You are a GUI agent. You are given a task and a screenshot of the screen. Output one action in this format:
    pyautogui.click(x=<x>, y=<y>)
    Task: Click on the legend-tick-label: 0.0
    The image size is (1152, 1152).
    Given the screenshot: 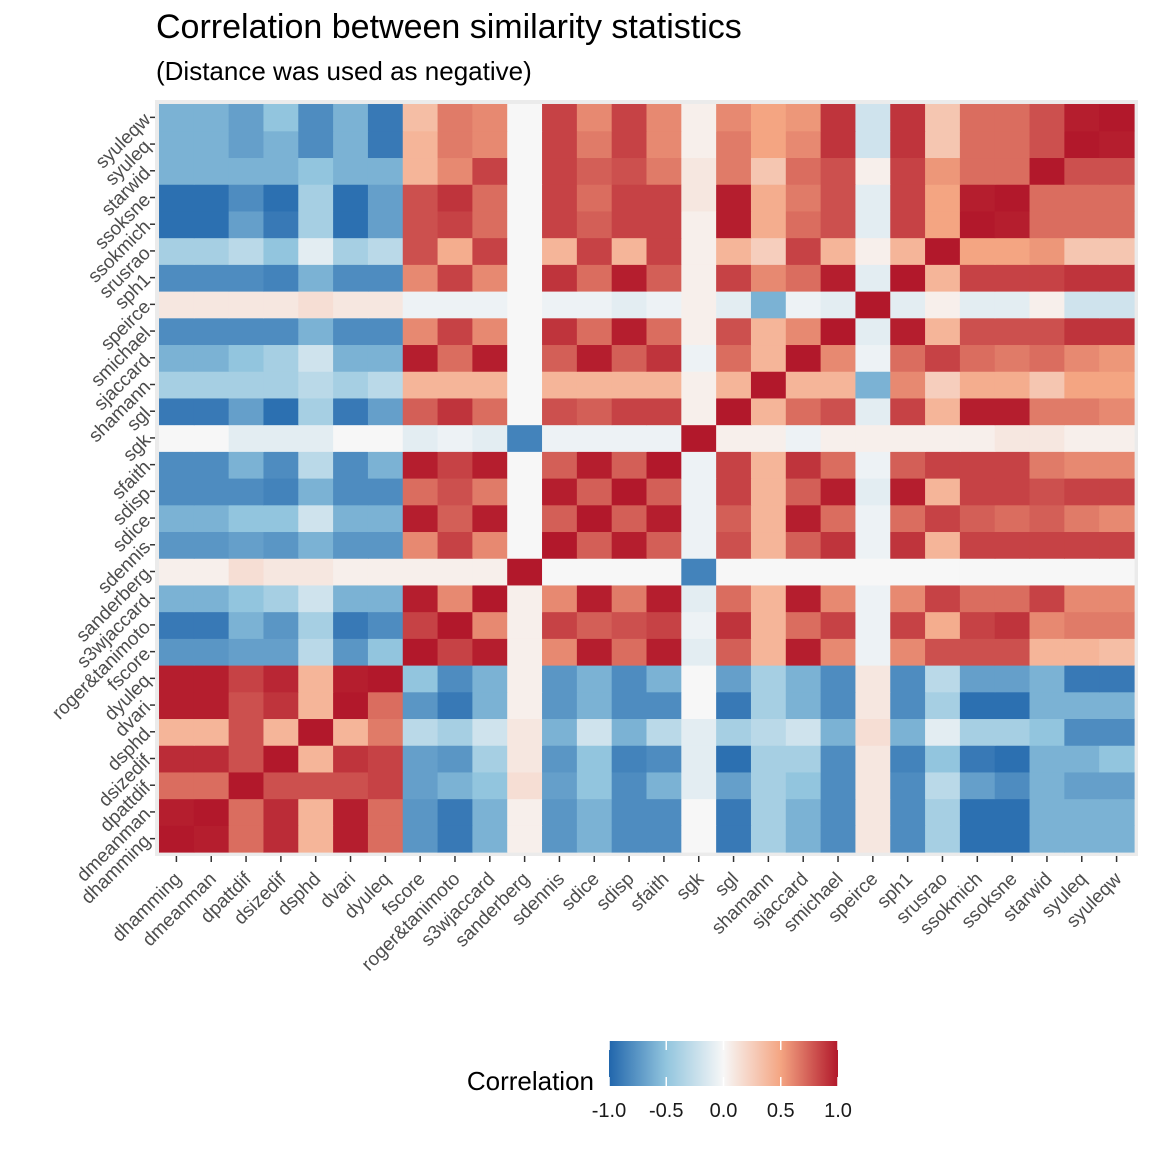 What is the action you would take?
    pyautogui.click(x=724, y=1111)
    